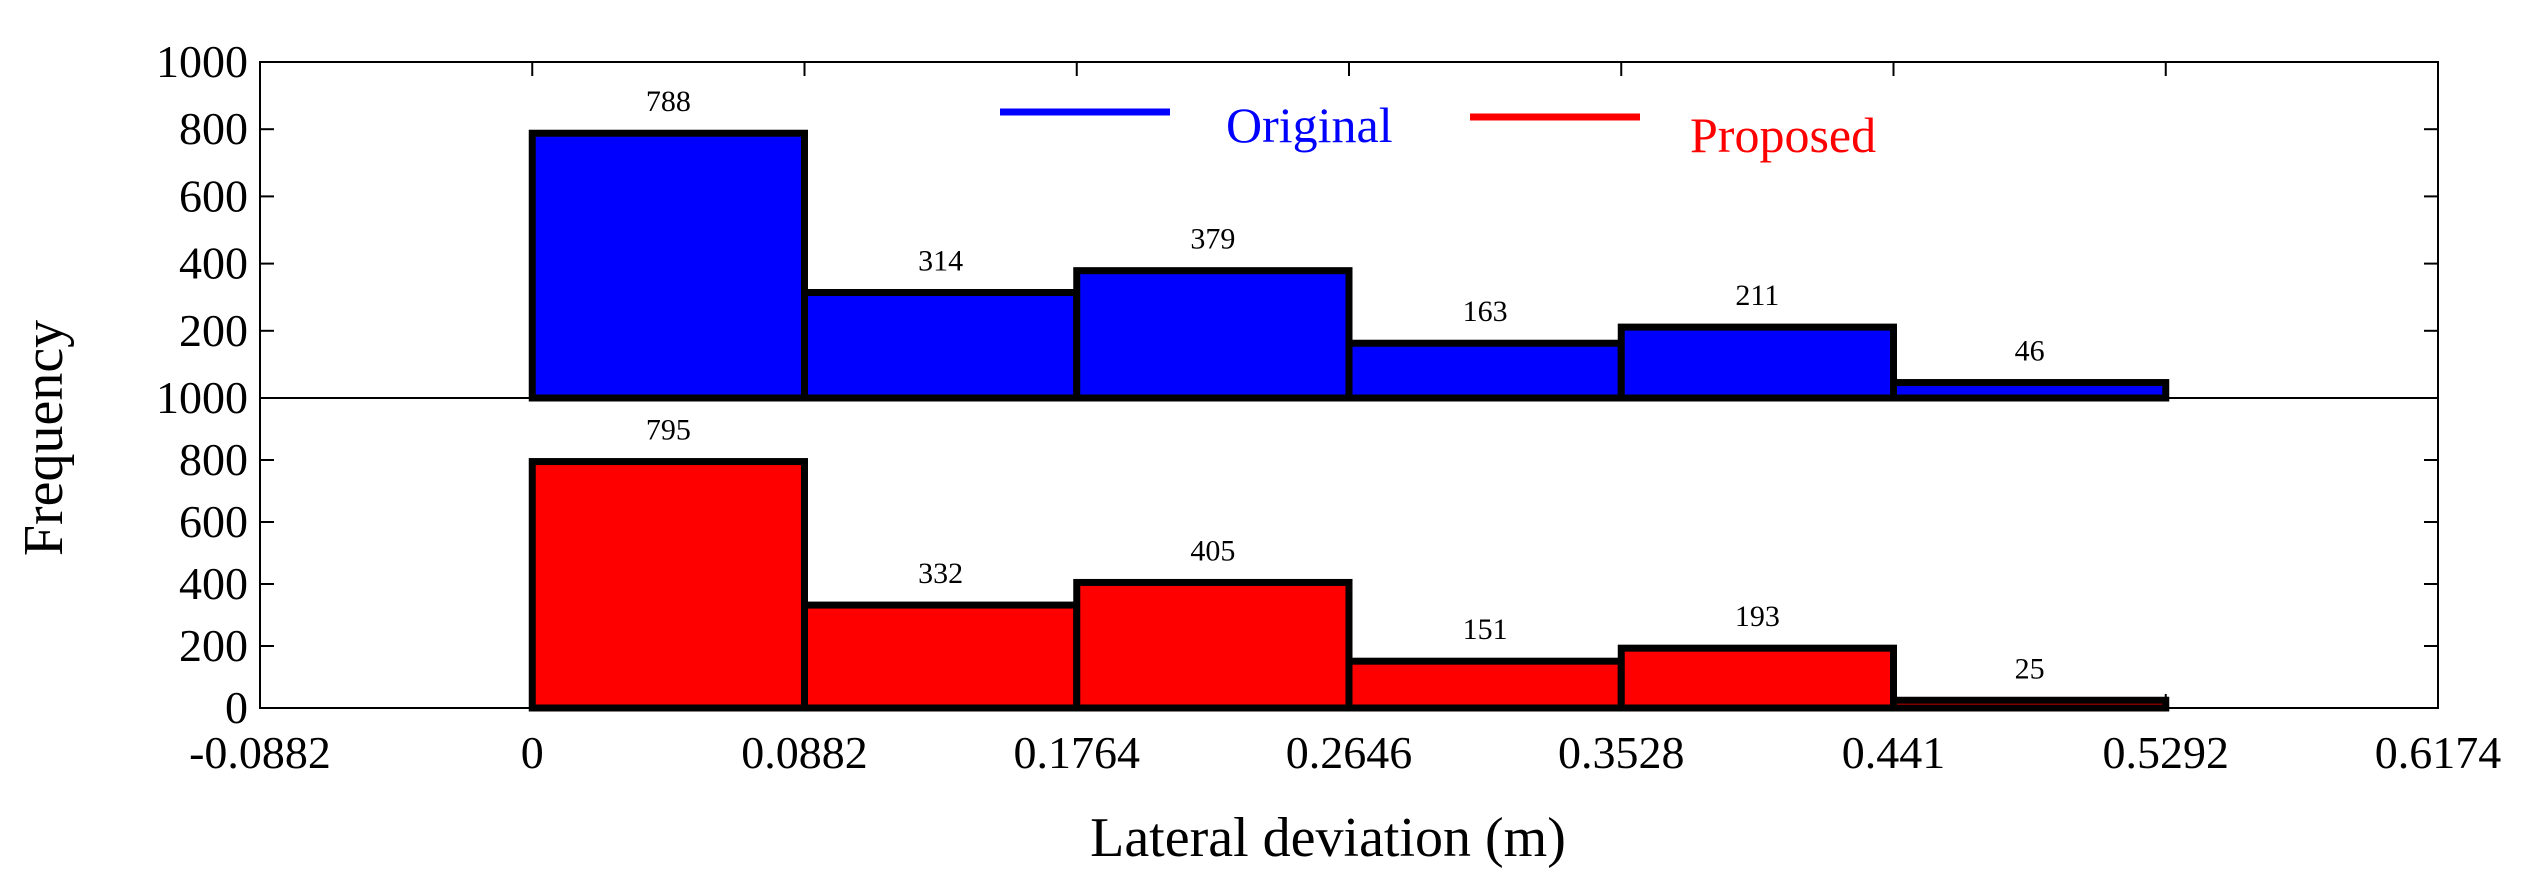 The image size is (2546, 892). I want to click on x-axis-label: Lateral deviation (m), so click(1328, 838).